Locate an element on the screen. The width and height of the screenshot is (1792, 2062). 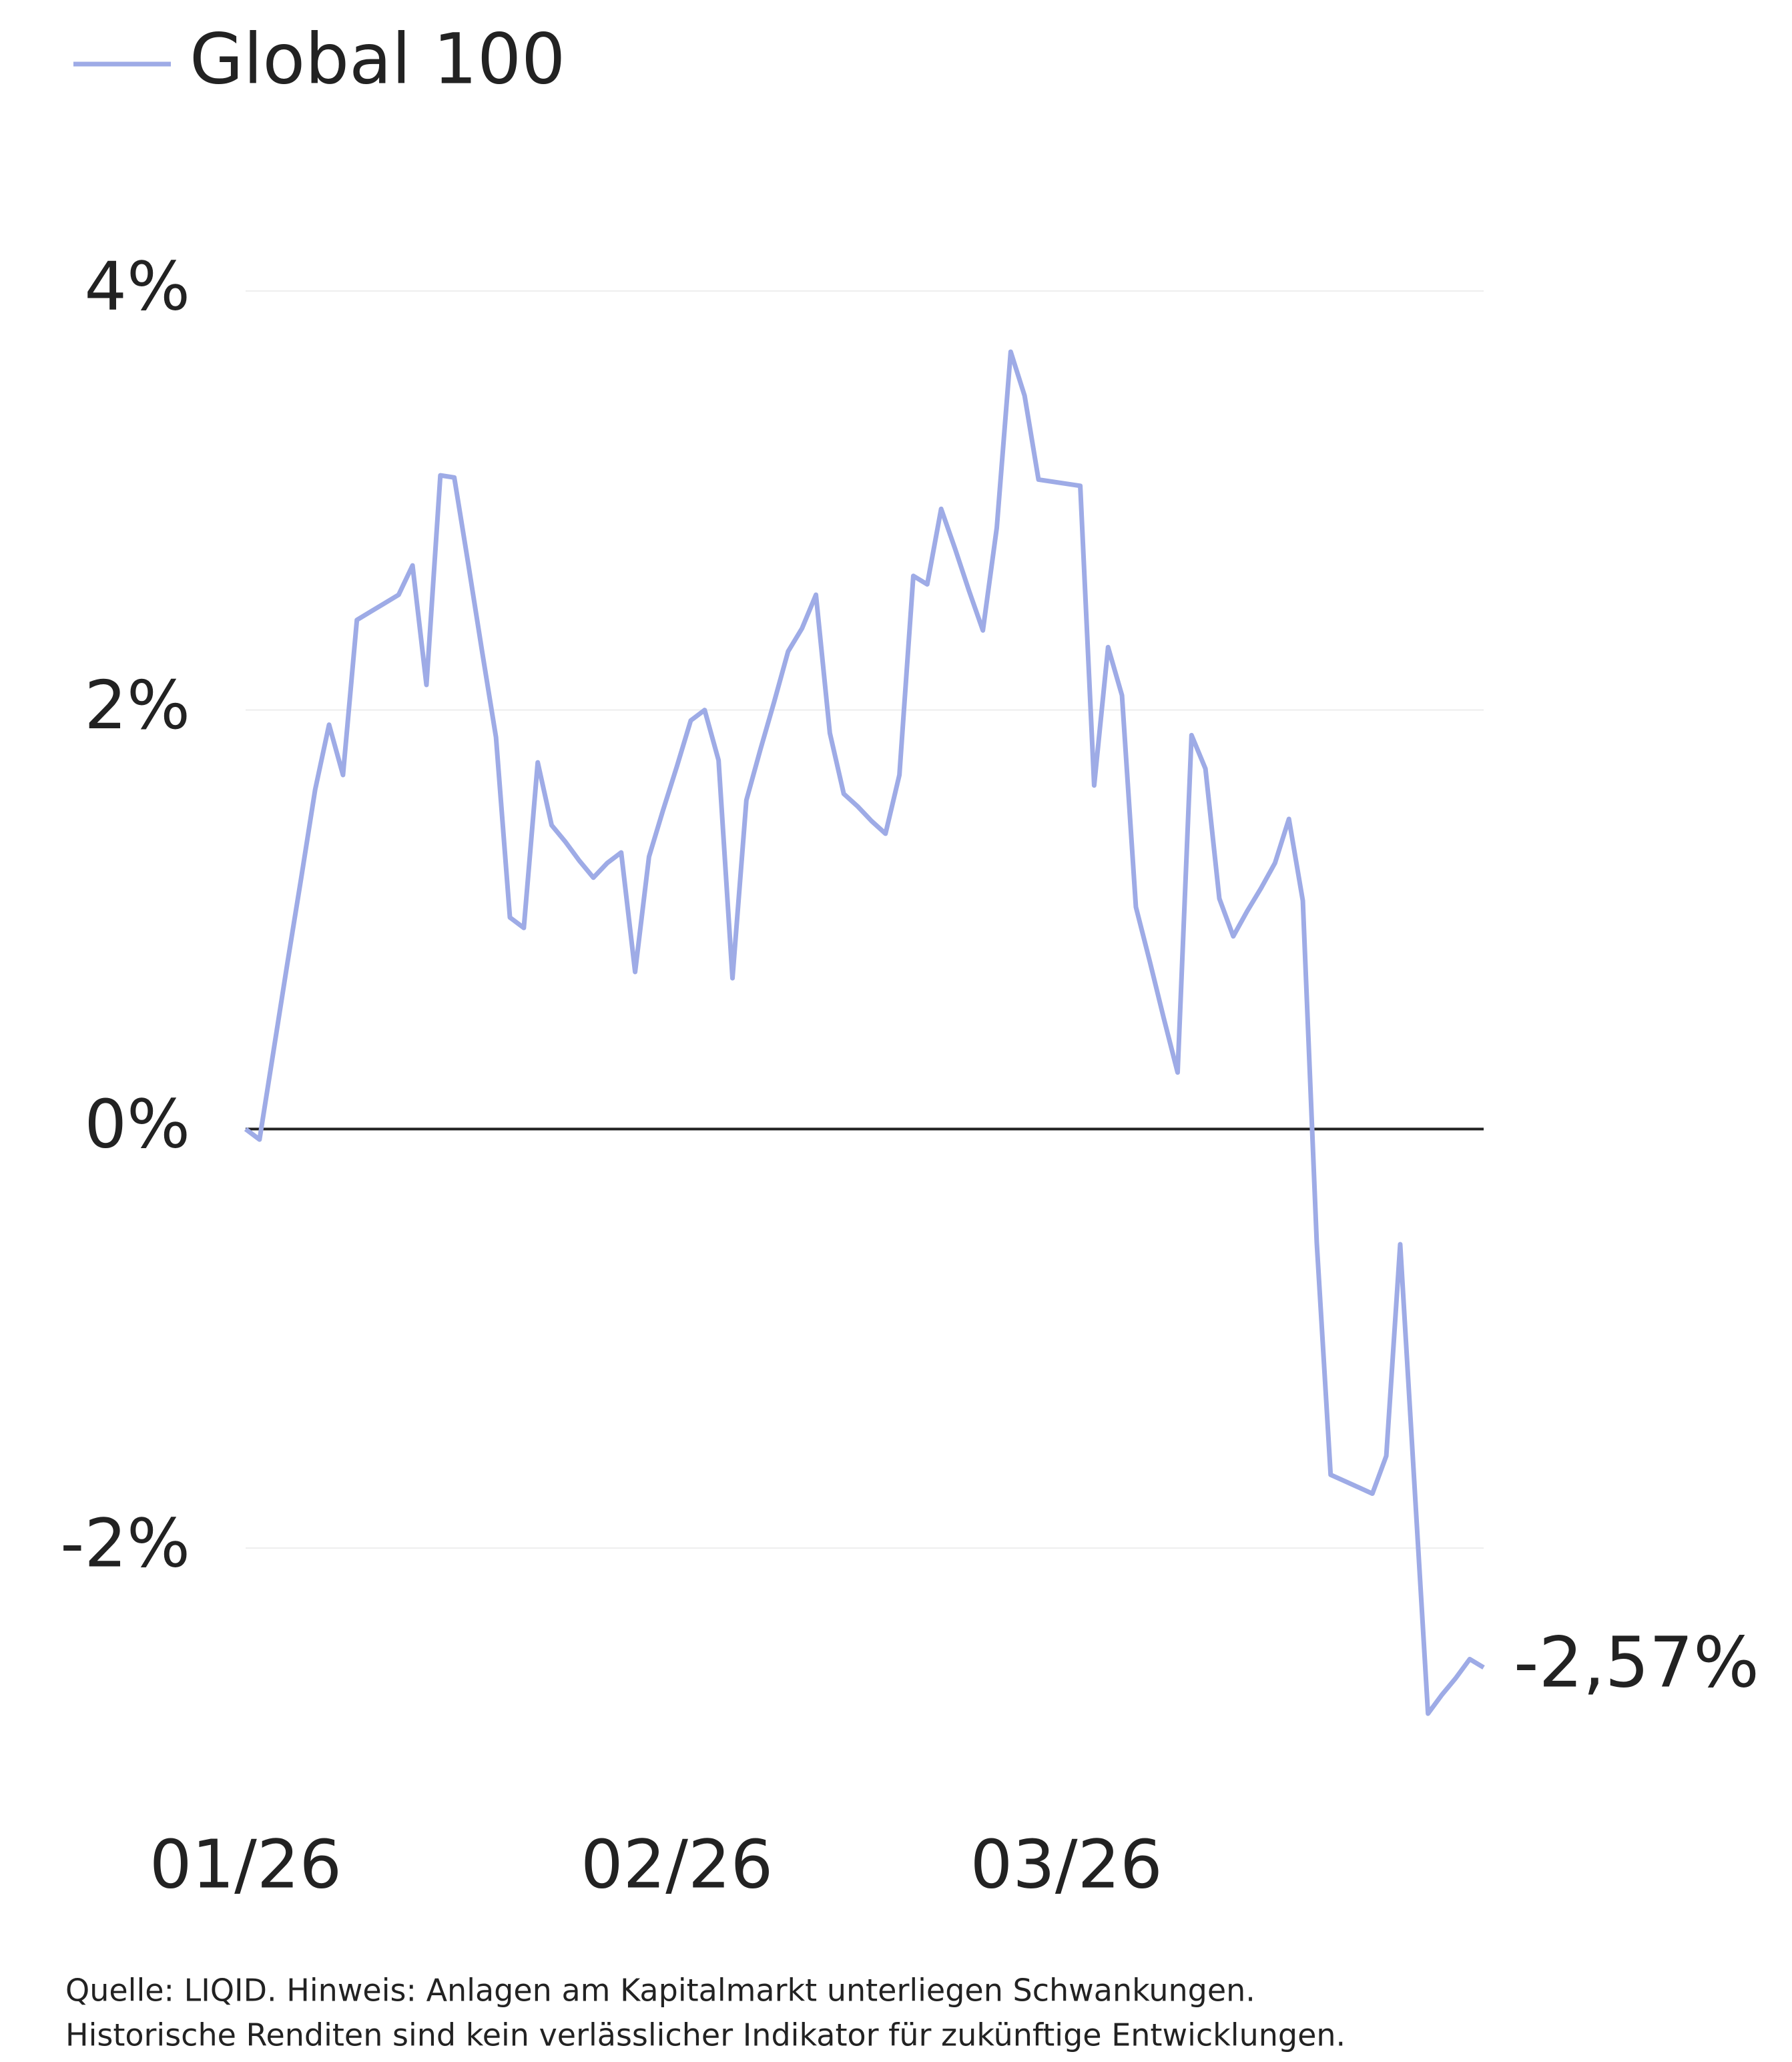
x-tick-label: 01/26 is located at coordinates (246, 1864).